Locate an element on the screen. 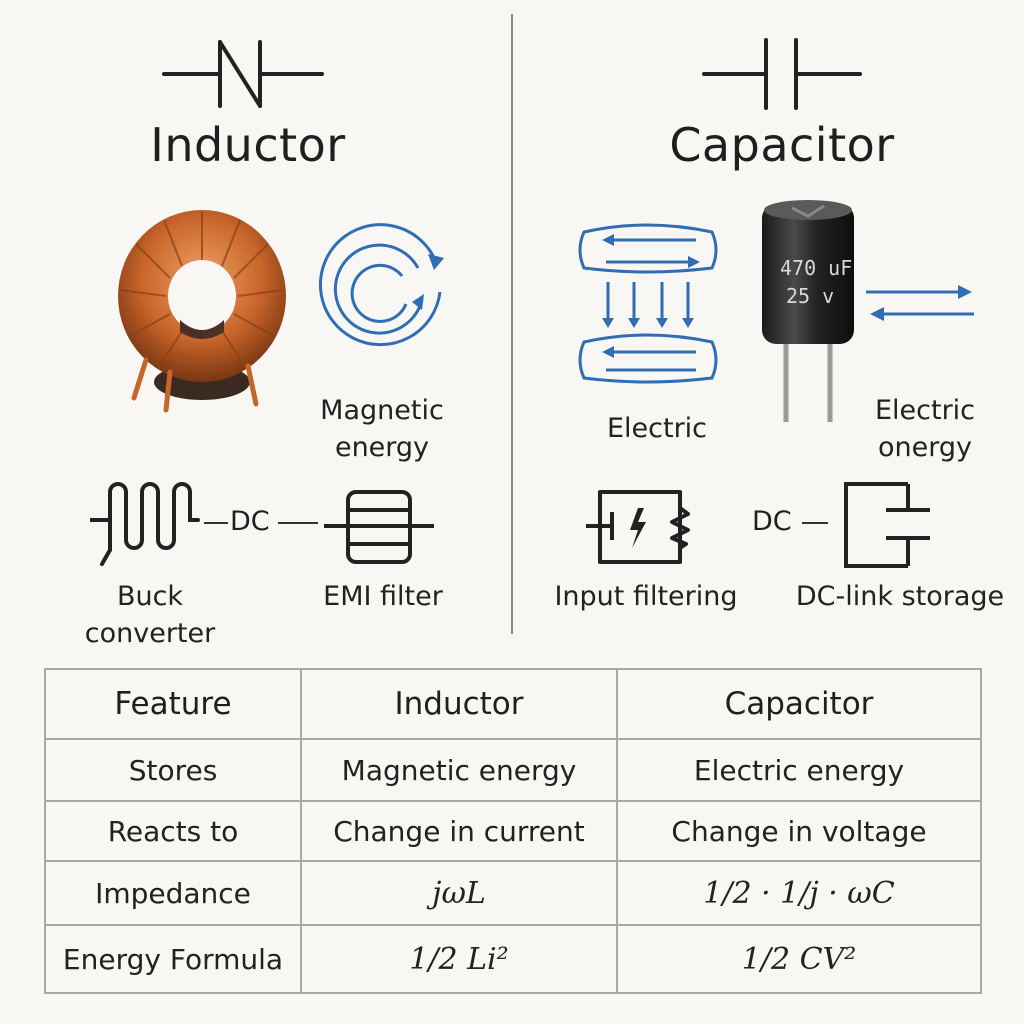 The image size is (1024, 1024). table-row: Impedance jωL 1/2 · 1/j · ωC is located at coordinates (513, 893).